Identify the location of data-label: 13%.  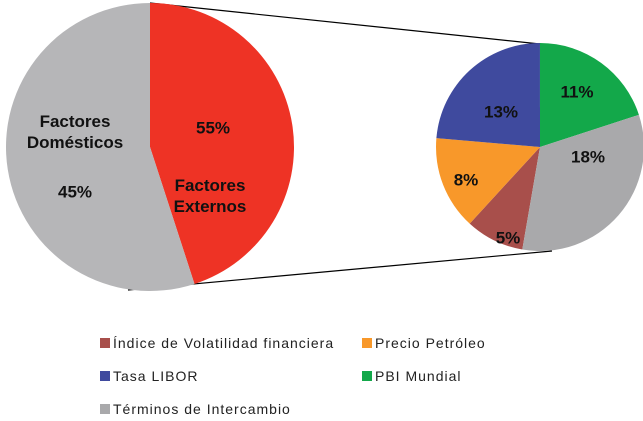
(501, 112).